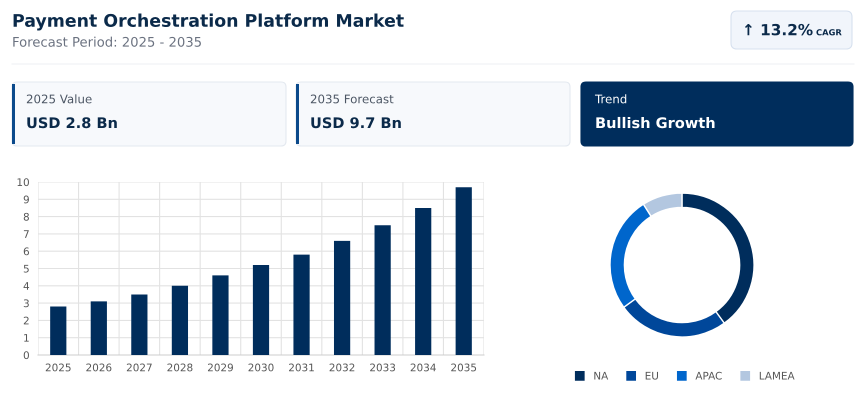 The image size is (866, 397). What do you see at coordinates (209, 22) in the screenshot?
I see `text: Payment Orchestration Platform Market` at bounding box center [209, 22].